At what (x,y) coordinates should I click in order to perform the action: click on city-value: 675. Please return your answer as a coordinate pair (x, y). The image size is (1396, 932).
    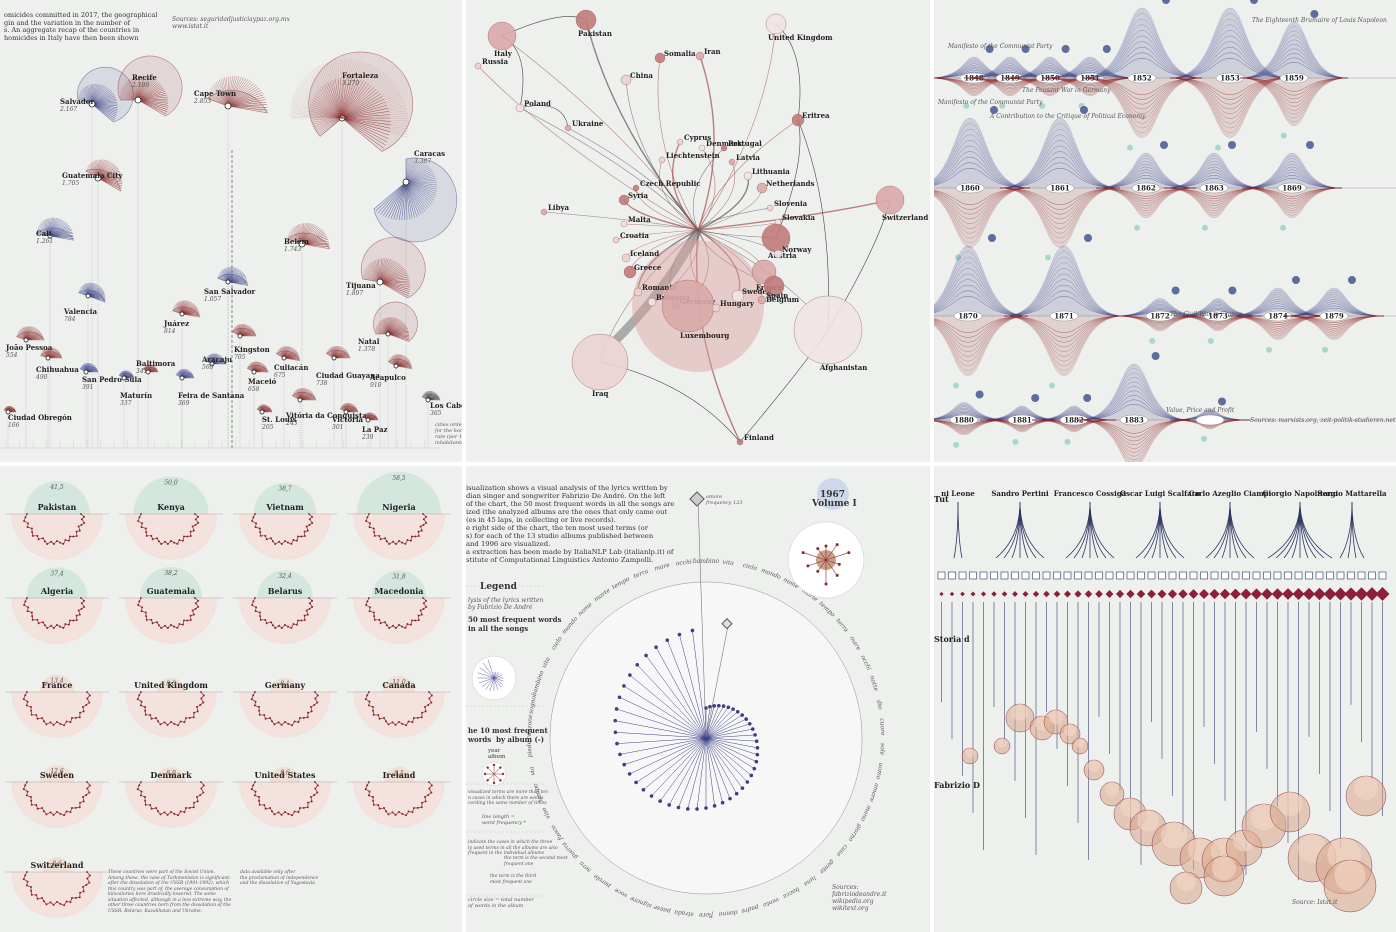
    Looking at the image, I should click on (280, 375).